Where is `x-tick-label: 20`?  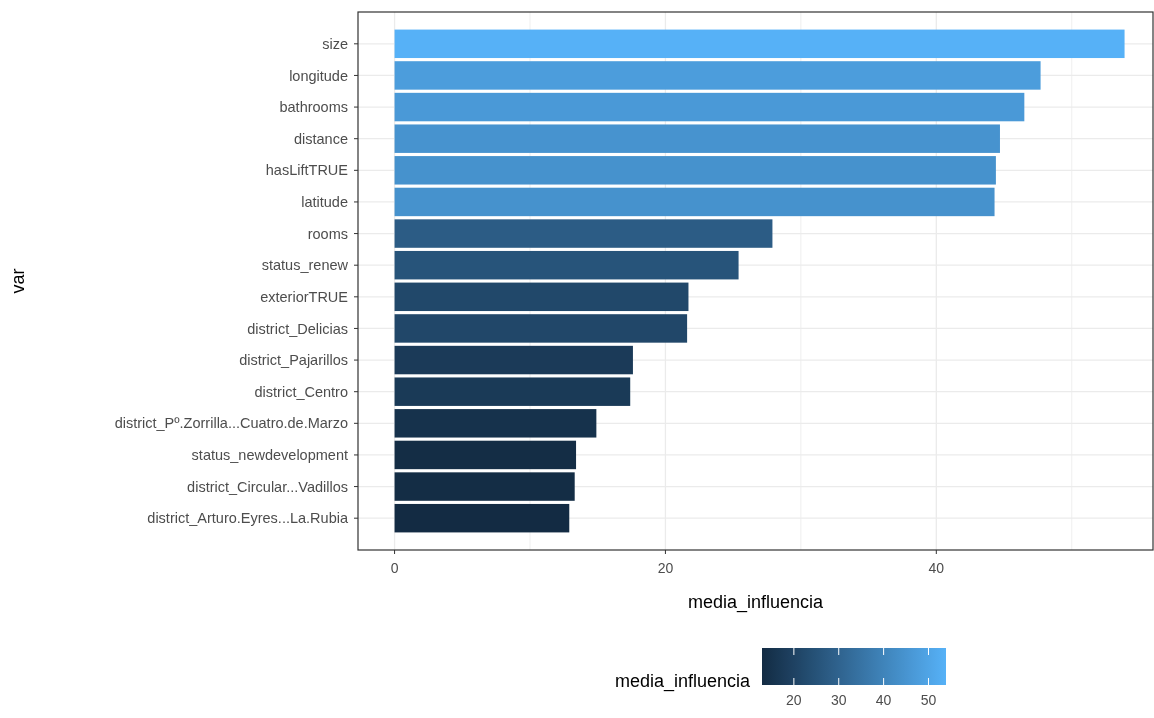
x-tick-label: 20 is located at coordinates (665, 568).